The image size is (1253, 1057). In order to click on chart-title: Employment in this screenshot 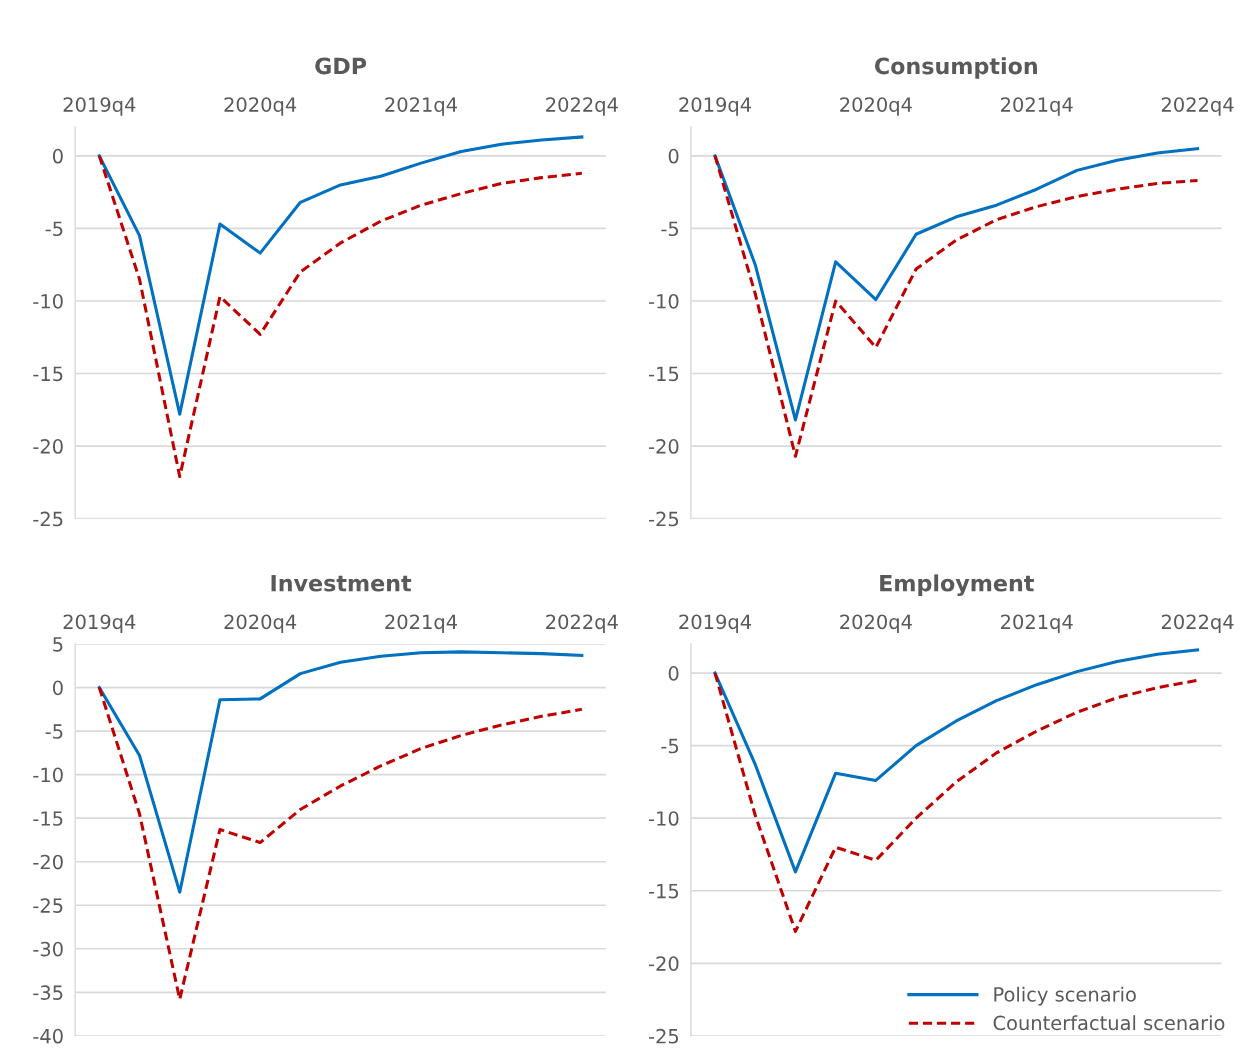, I will do `click(957, 585)`.